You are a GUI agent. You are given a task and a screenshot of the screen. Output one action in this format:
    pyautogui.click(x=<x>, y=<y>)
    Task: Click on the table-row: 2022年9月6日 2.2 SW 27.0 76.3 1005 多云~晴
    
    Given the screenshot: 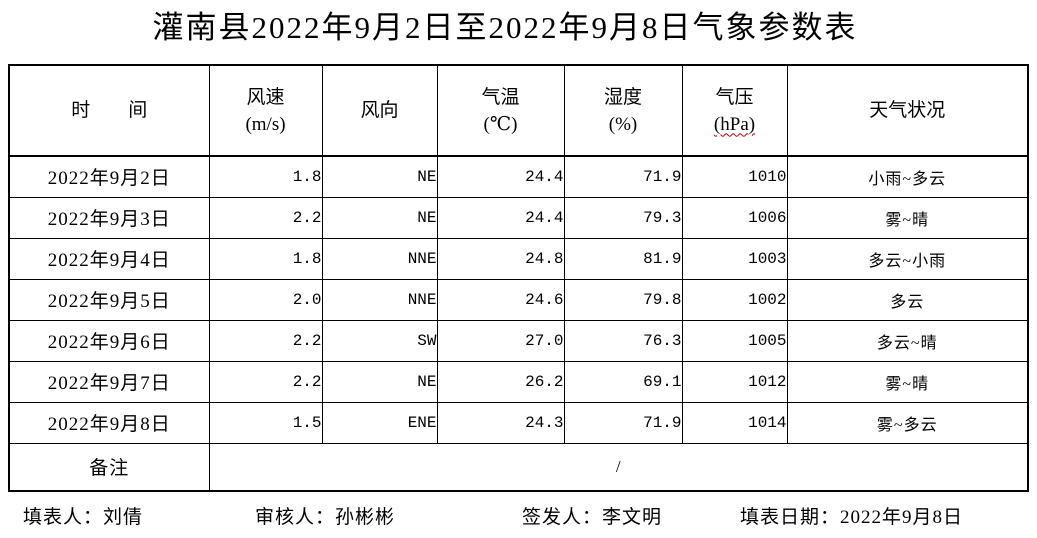 What is the action you would take?
    pyautogui.click(x=518, y=340)
    